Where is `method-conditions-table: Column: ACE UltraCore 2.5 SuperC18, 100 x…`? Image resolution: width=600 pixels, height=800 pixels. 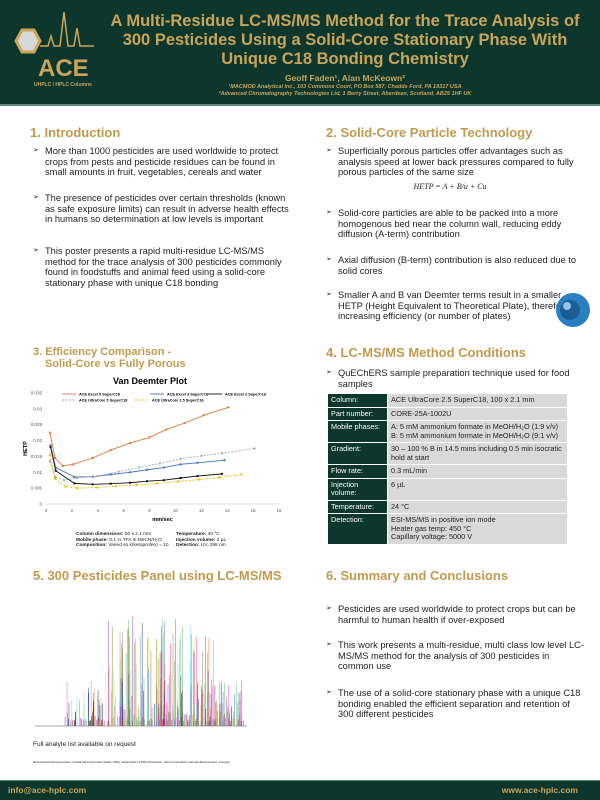 method-conditions-table: Column: ACE UltraCore 2.5 SuperC18, 100 x… is located at coordinates (447, 469).